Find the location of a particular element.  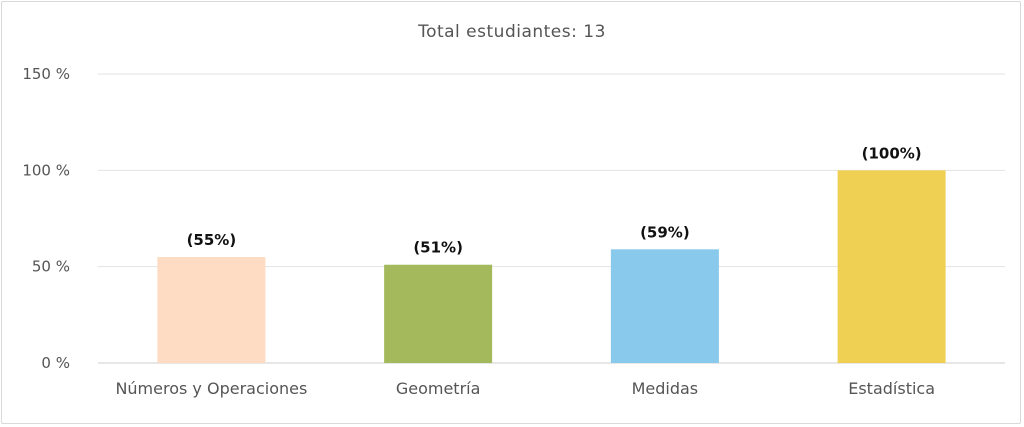

x-category-label: Estadística is located at coordinates (891, 388).